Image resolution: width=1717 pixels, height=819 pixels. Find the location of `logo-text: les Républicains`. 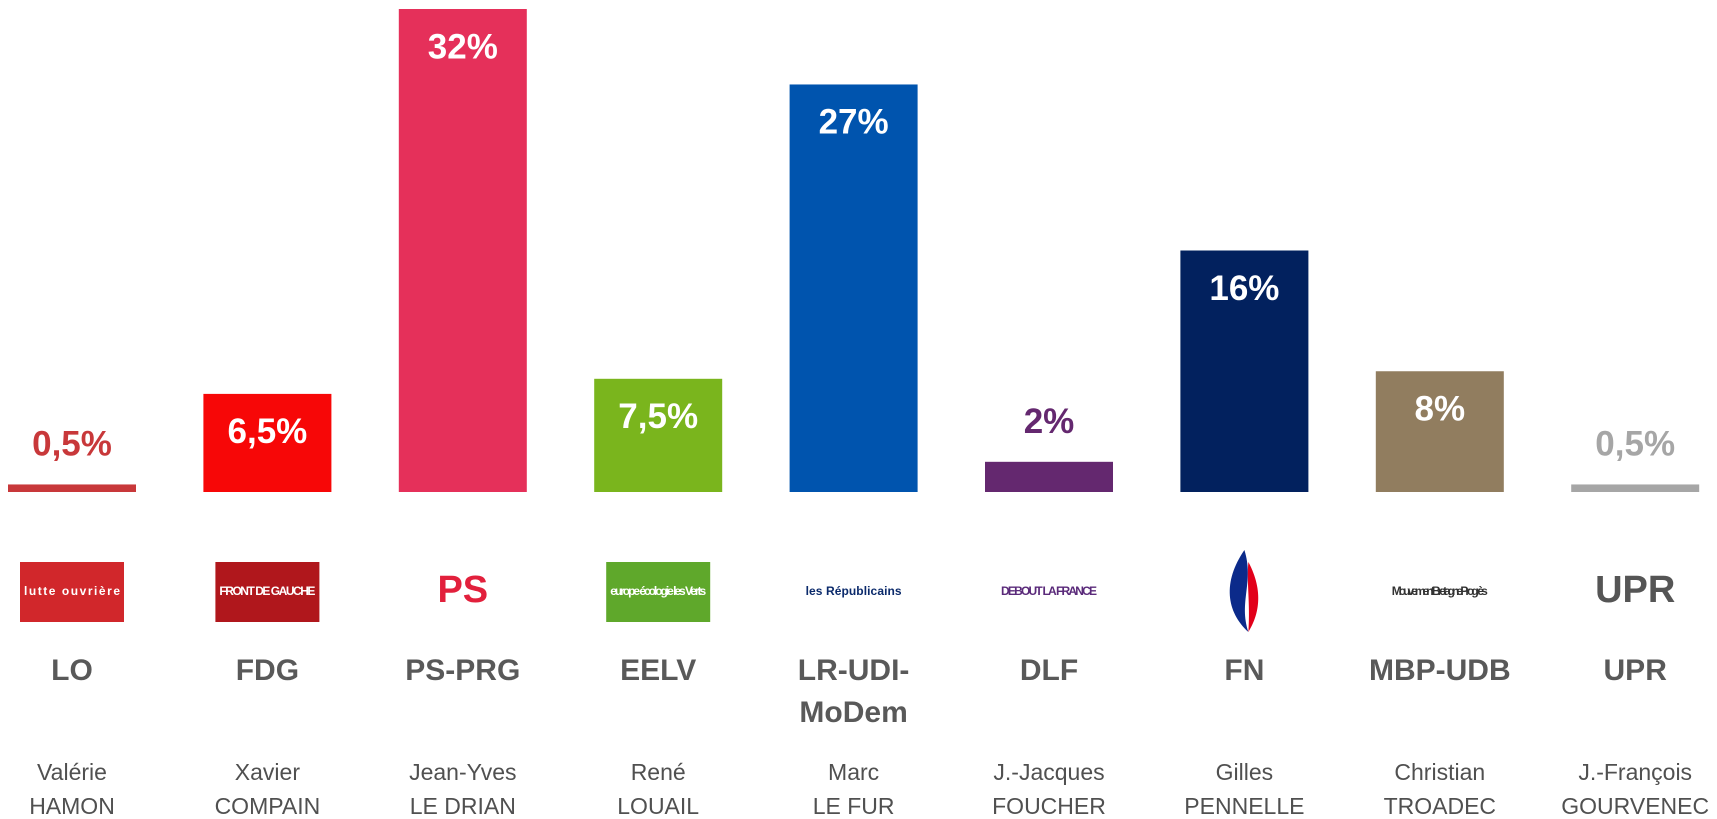

logo-text: les Républicains is located at coordinates (854, 591).